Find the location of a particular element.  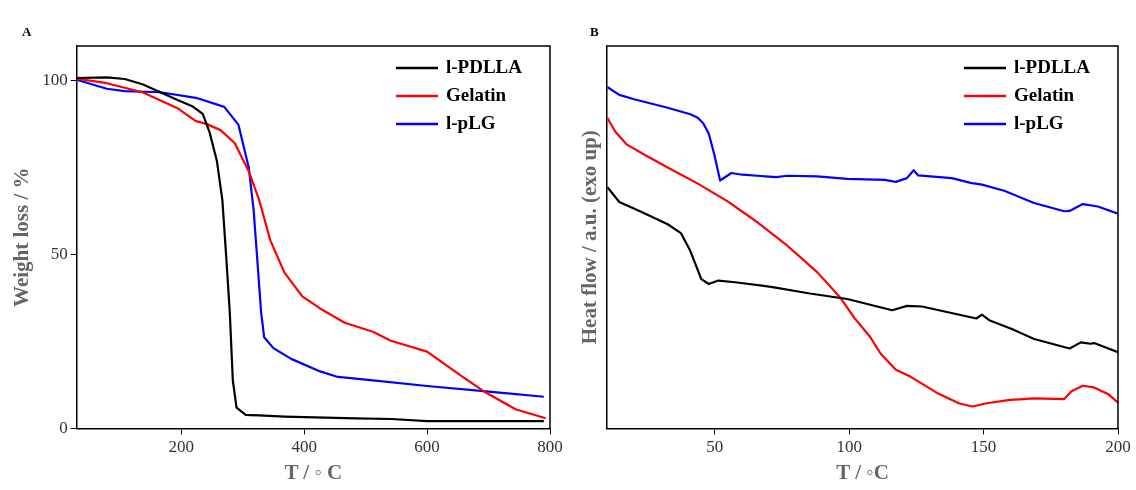

x-tick-label: 600 is located at coordinates (427, 447).